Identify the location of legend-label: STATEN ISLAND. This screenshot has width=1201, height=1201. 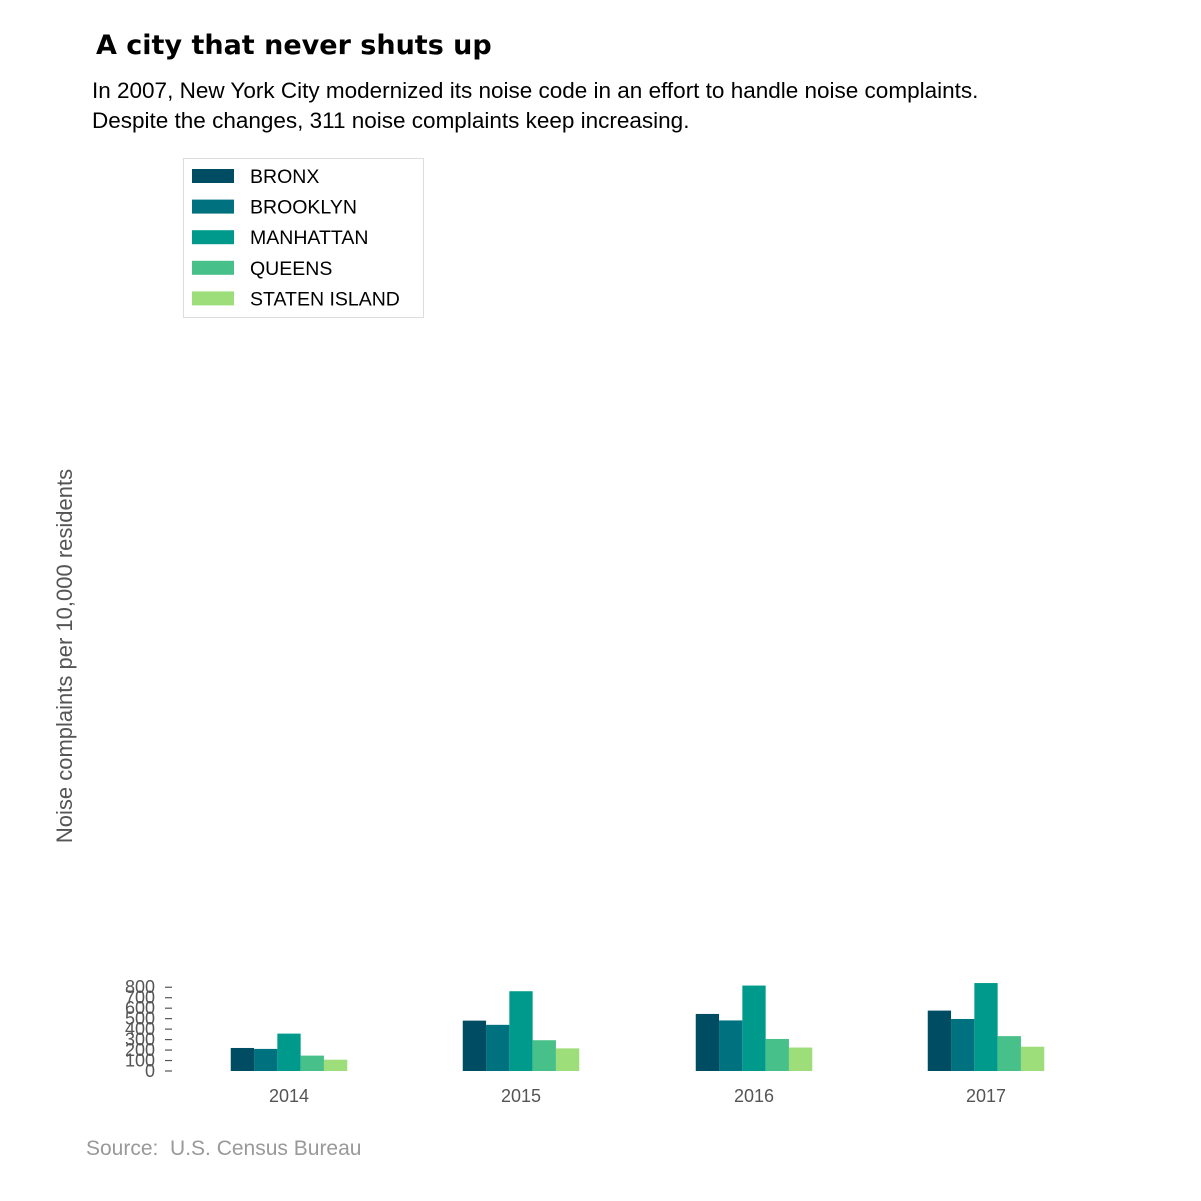
(325, 299).